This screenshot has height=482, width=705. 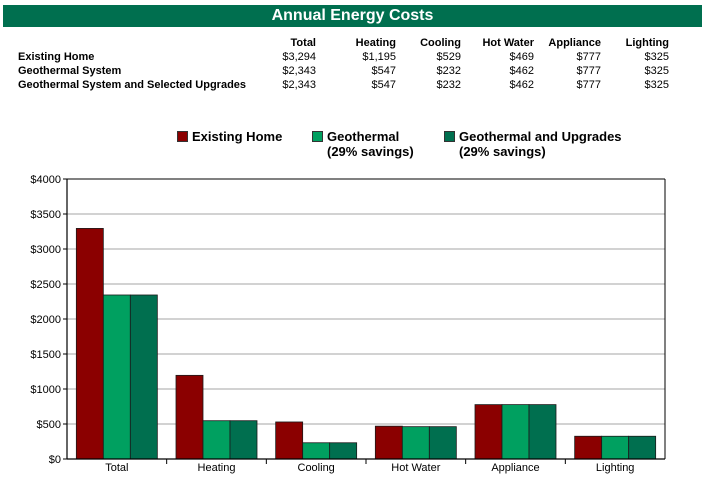 What do you see at coordinates (132, 85) in the screenshot?
I see `row-label: Geothermal System and Selected Upgrades` at bounding box center [132, 85].